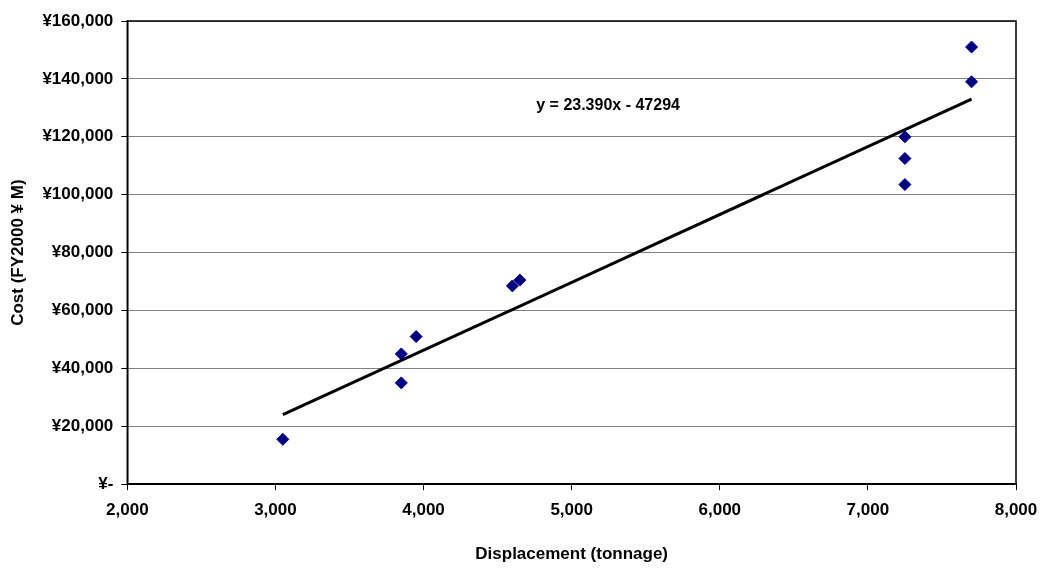  What do you see at coordinates (127, 510) in the screenshot?
I see `x-tick-label: 2,000` at bounding box center [127, 510].